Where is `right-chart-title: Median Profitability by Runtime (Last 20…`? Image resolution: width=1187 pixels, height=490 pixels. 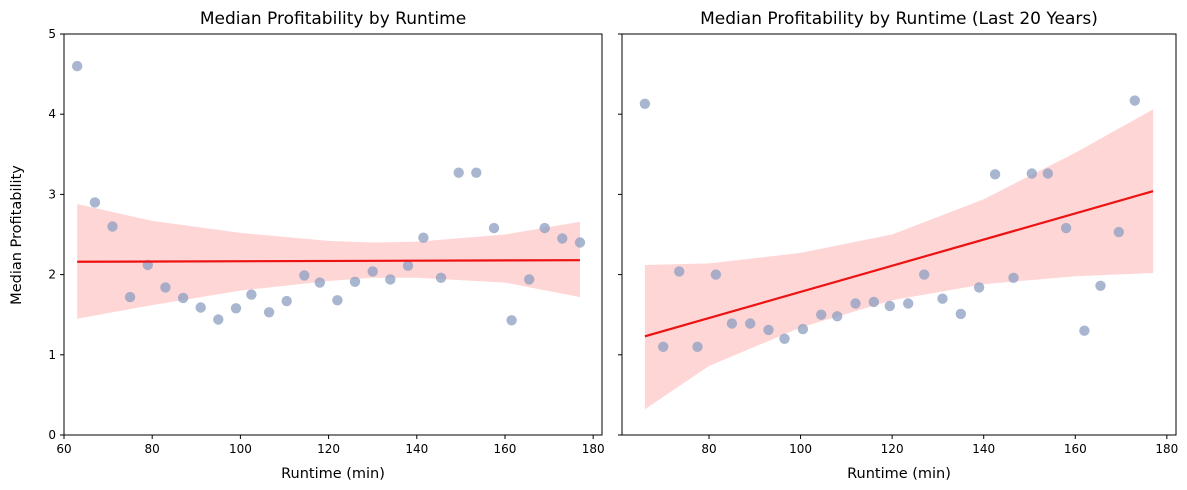 right-chart-title: Median Profitability by Runtime (Last 20… is located at coordinates (899, 19).